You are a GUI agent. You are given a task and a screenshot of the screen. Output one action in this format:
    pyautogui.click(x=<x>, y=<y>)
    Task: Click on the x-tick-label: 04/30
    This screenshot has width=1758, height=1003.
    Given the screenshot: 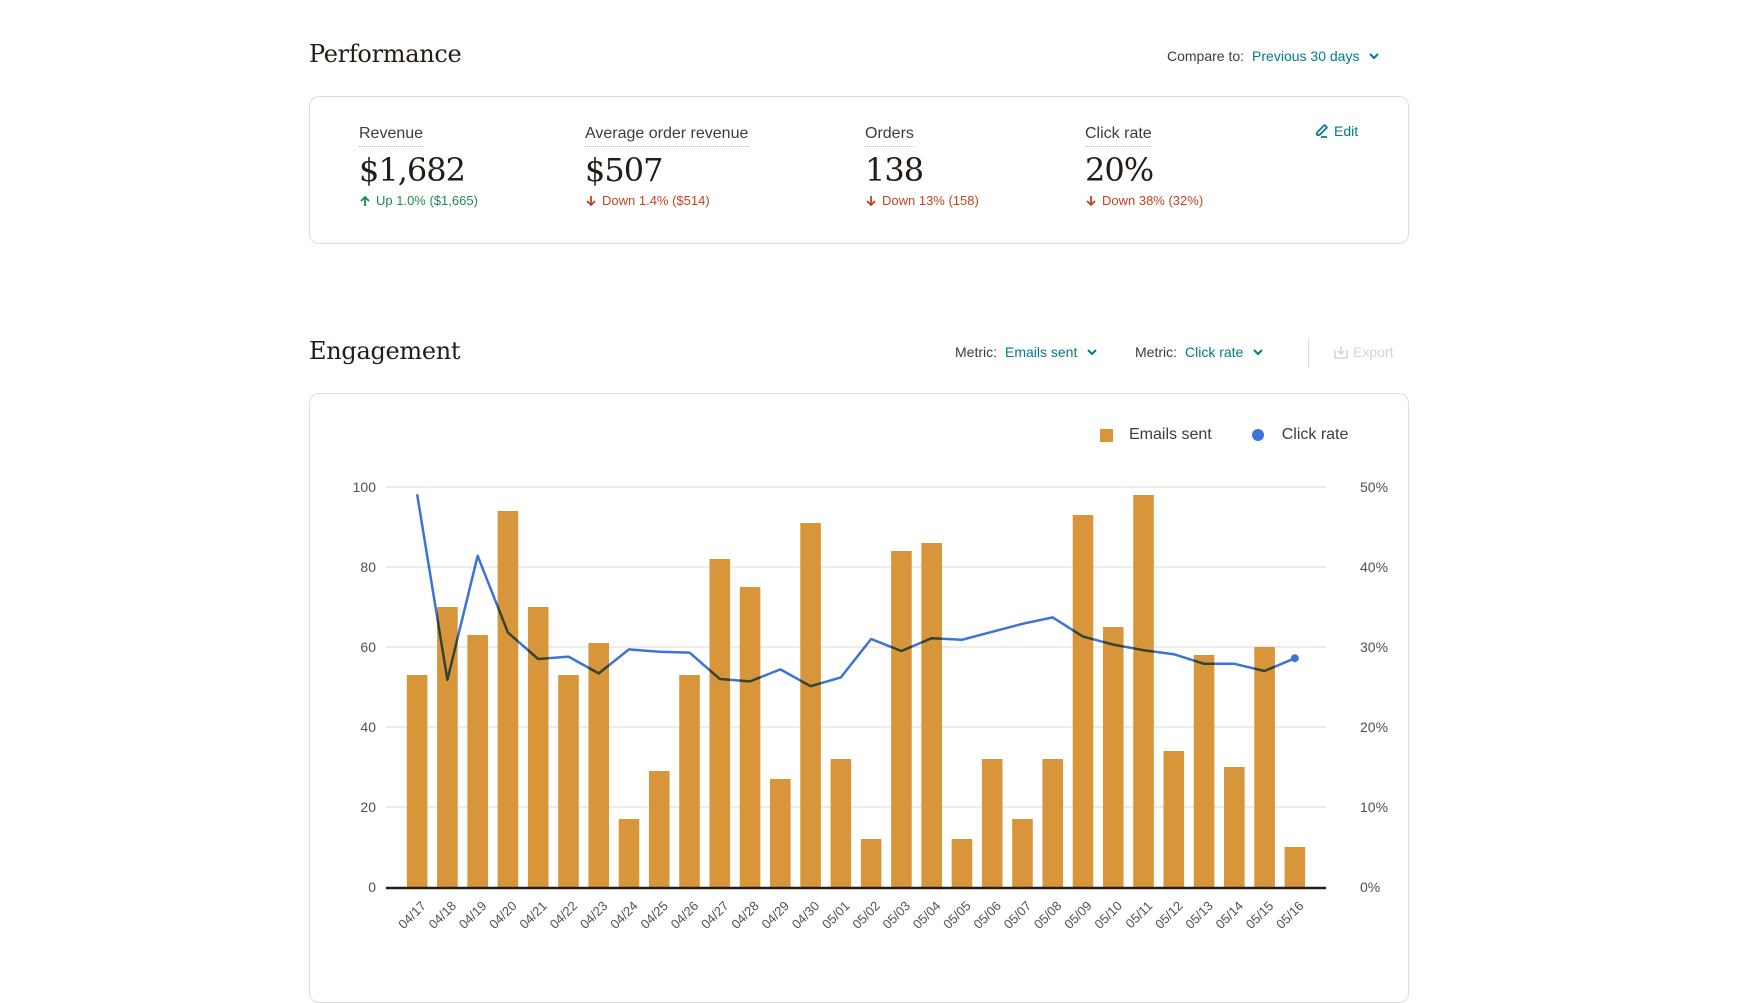 What is the action you would take?
    pyautogui.click(x=806, y=915)
    